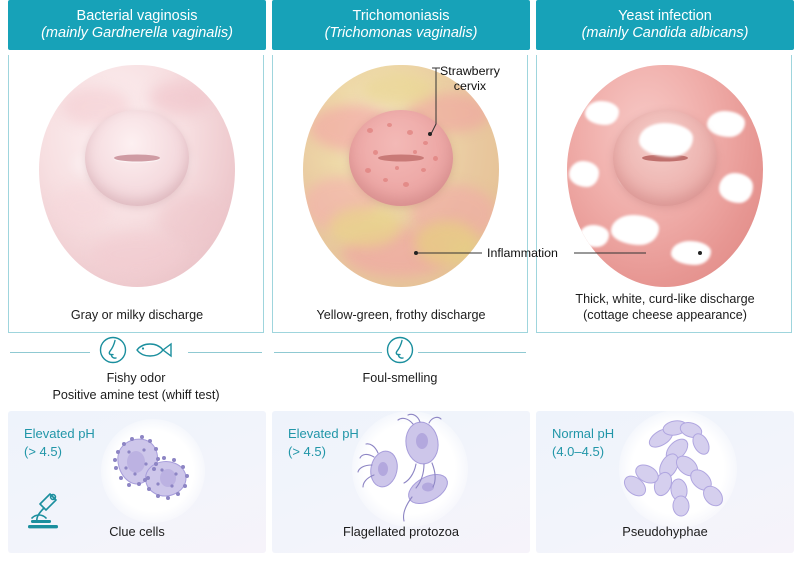  Describe the element at coordinates (136, 378) in the screenshot. I see `odor-label-bv-line-1: Fishy odor` at that location.